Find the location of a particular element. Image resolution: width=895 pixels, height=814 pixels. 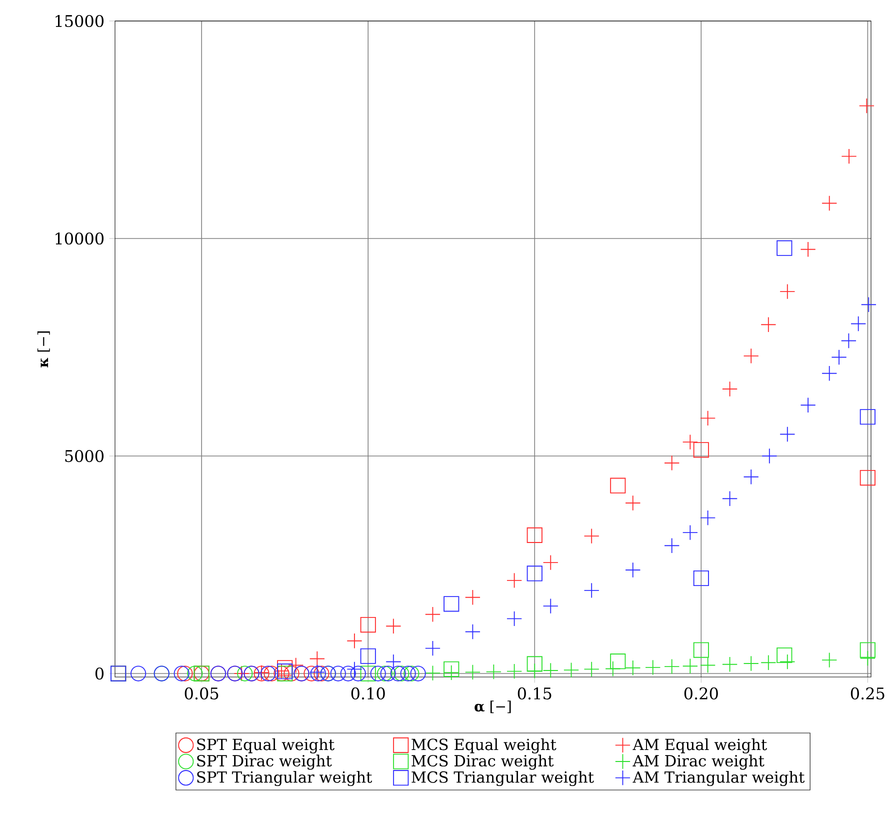

x-axis-title: α [−] is located at coordinates (492, 707).